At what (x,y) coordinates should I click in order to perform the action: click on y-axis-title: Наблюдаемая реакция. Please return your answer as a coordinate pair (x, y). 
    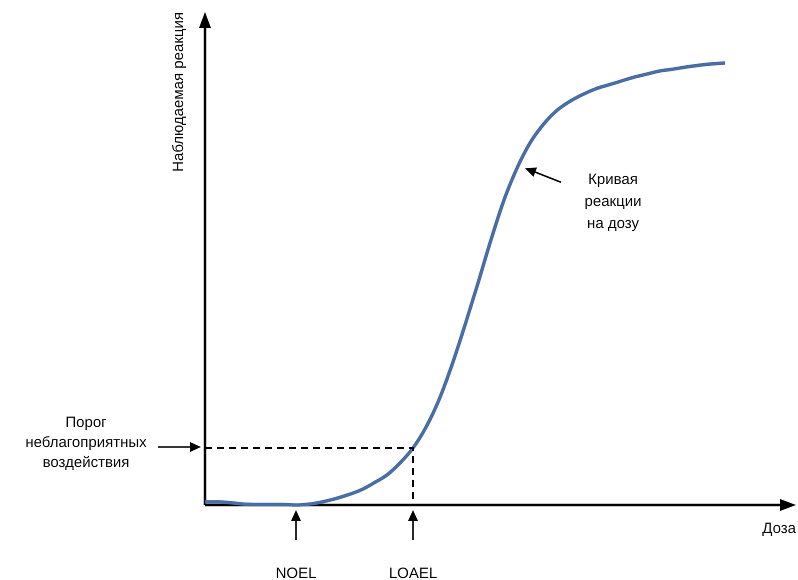
    Looking at the image, I should click on (178, 92).